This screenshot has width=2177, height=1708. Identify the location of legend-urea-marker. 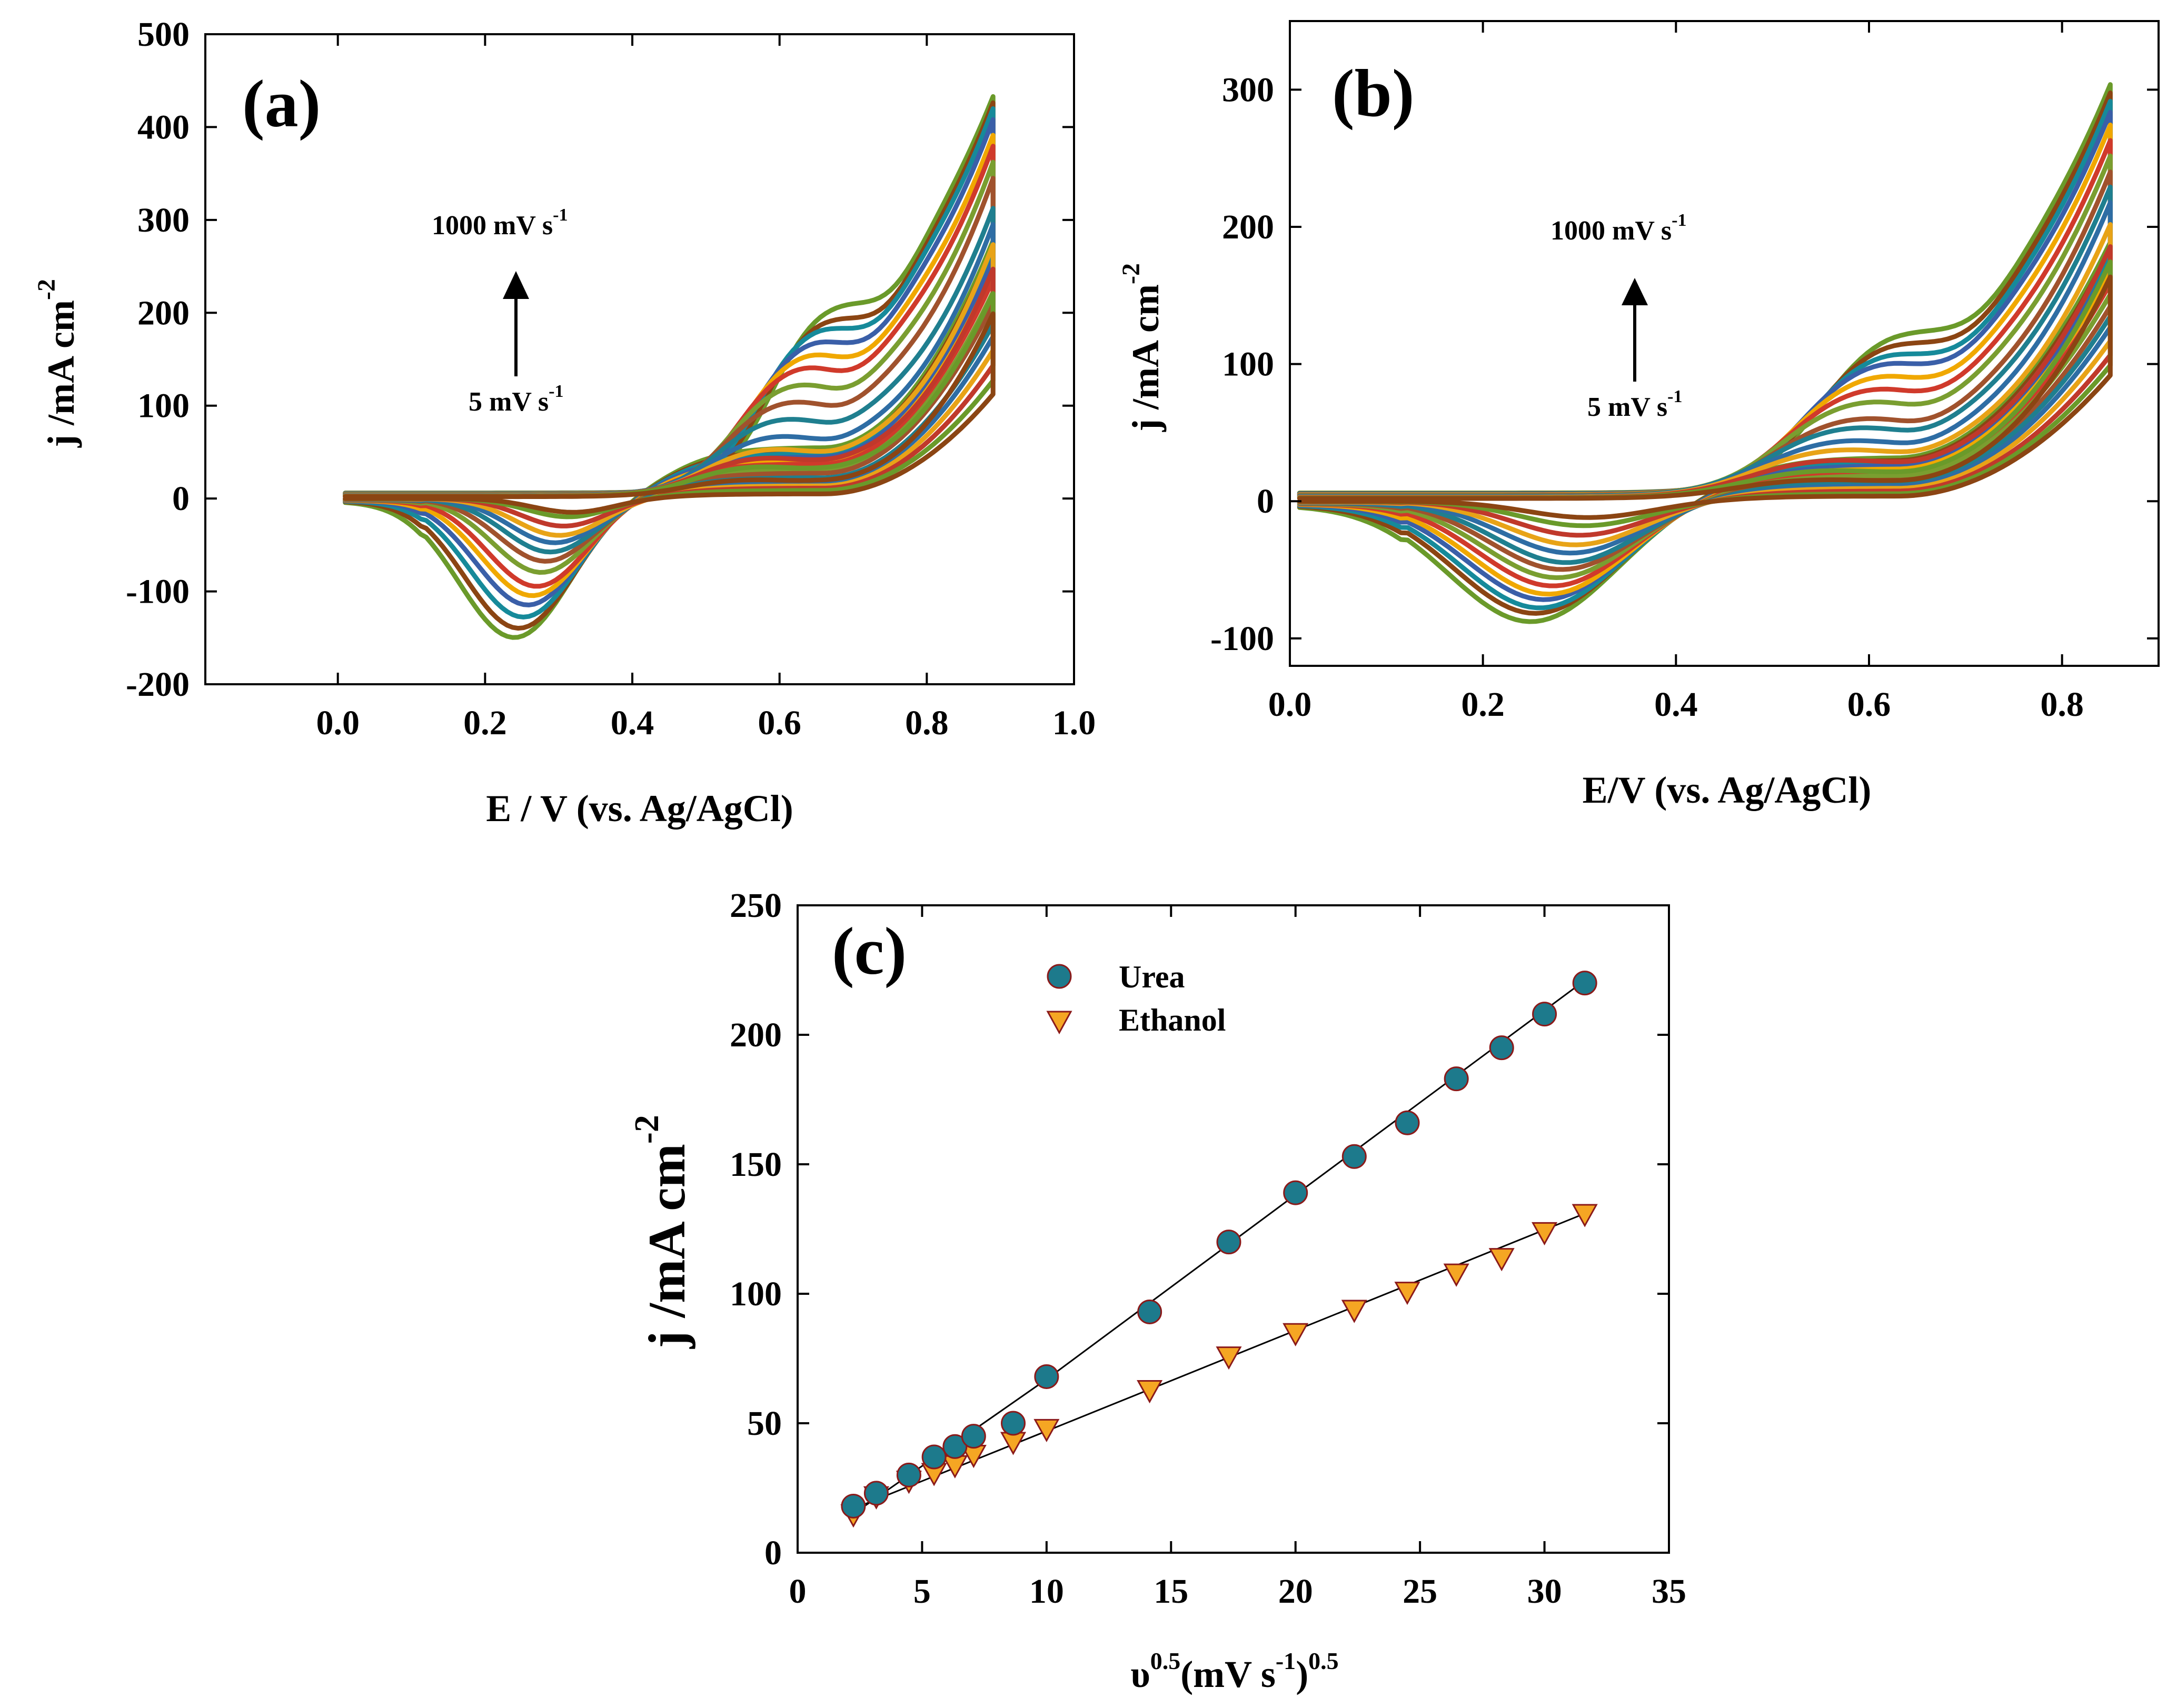
(1059, 976).